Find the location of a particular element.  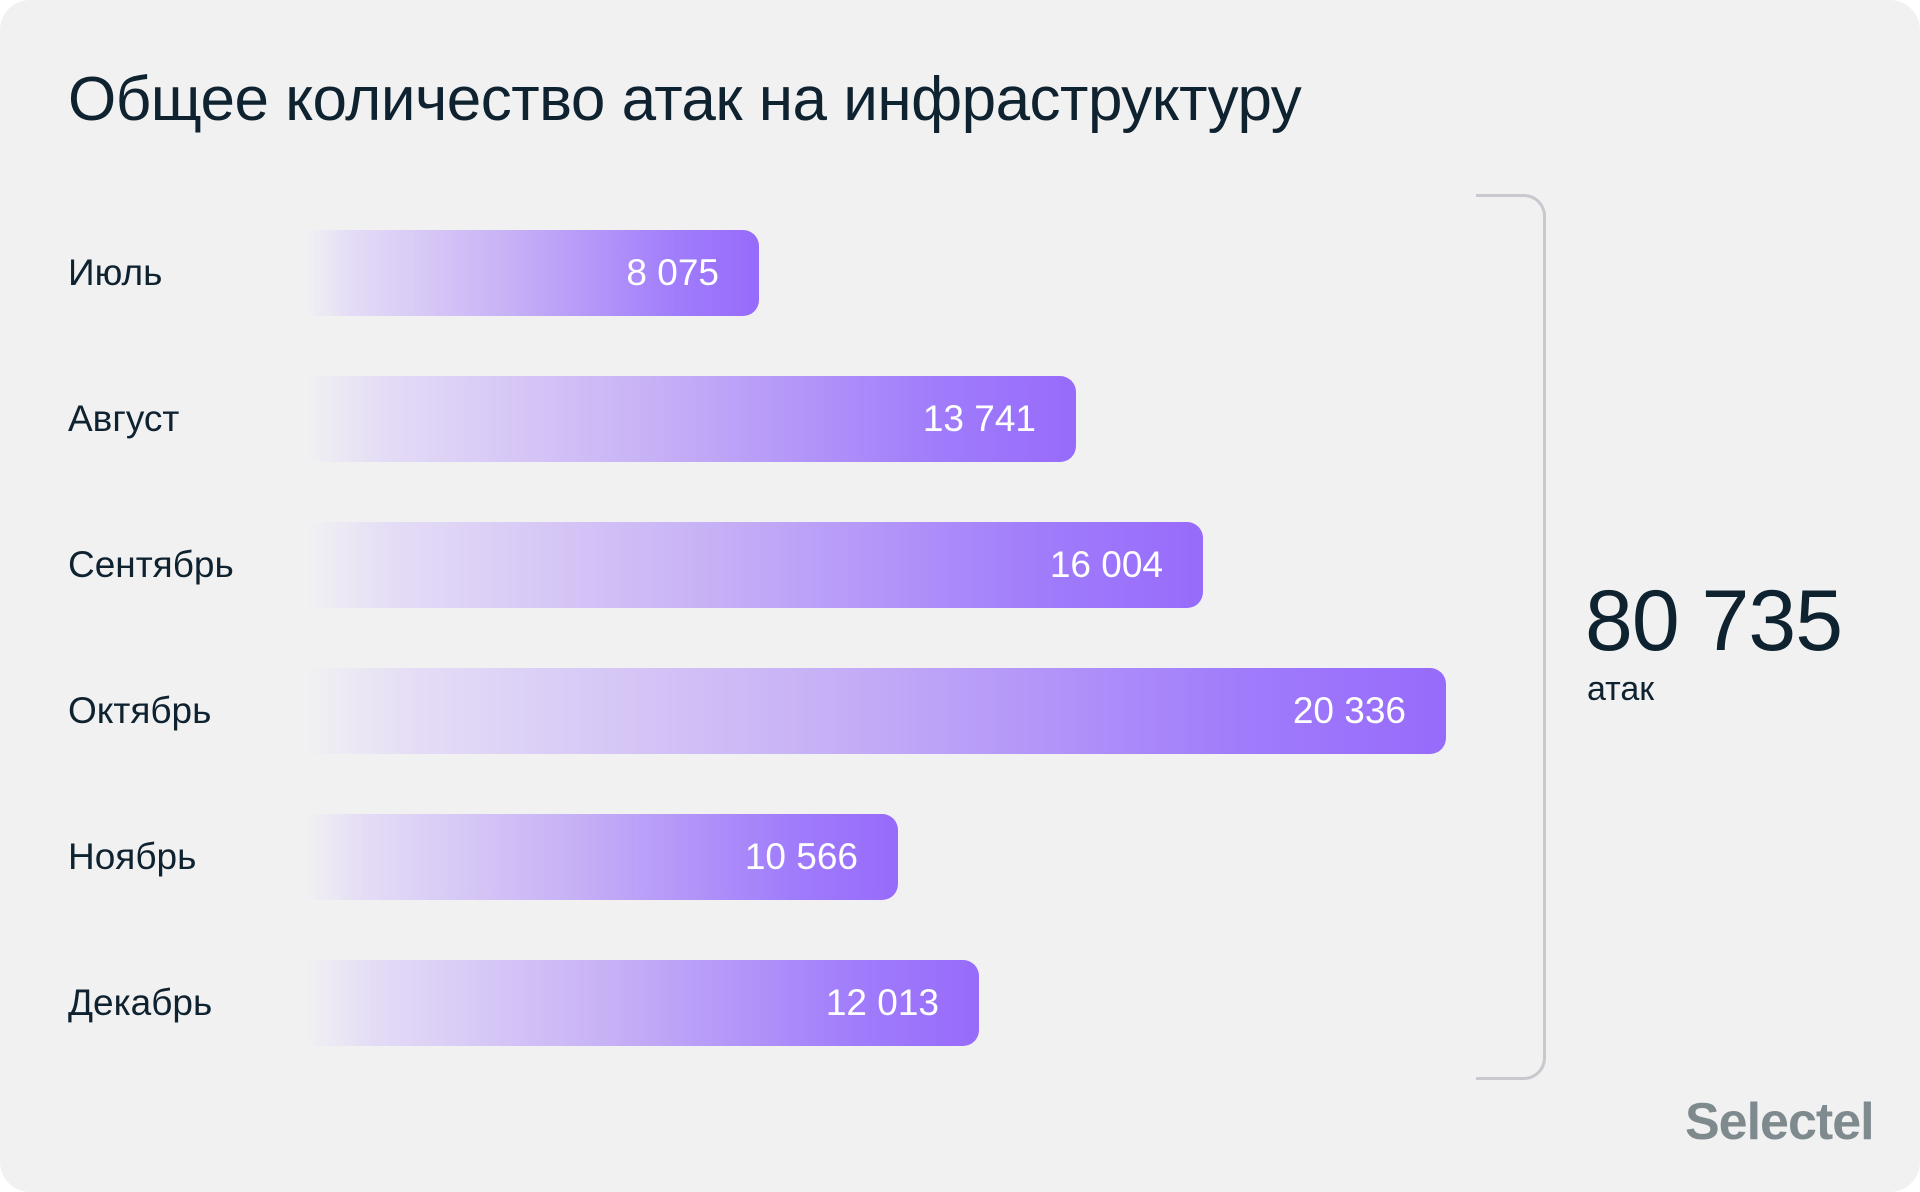

bar: 8 075 is located at coordinates (532, 273).